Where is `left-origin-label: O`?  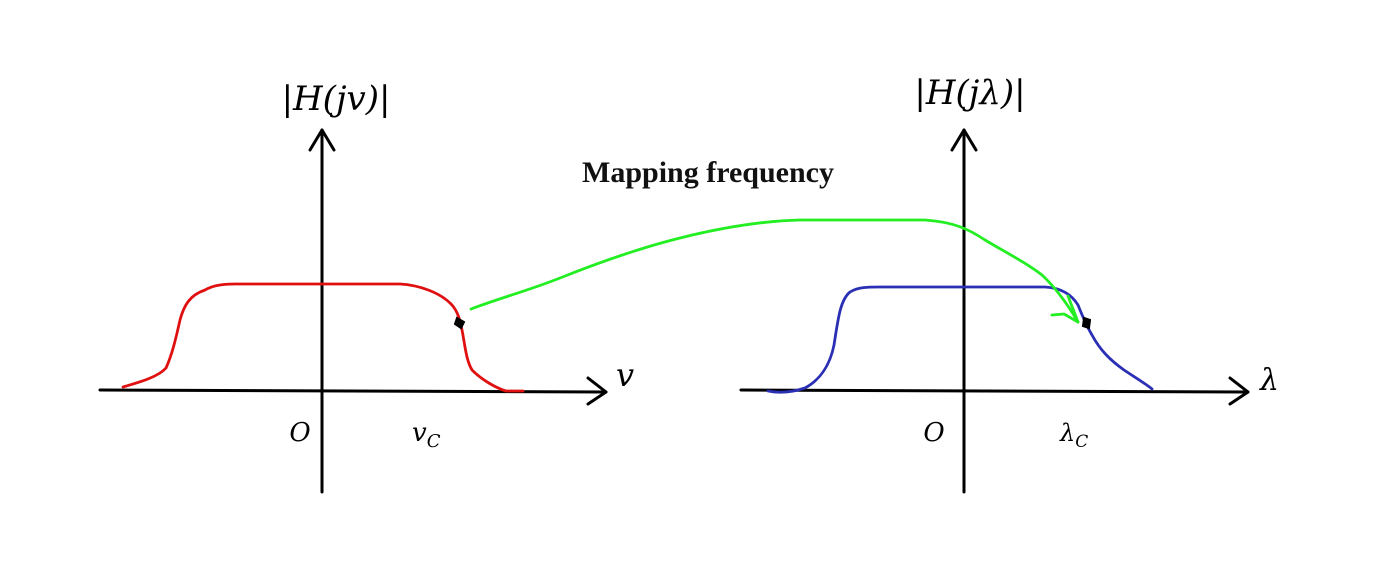
left-origin-label: O is located at coordinates (299, 433).